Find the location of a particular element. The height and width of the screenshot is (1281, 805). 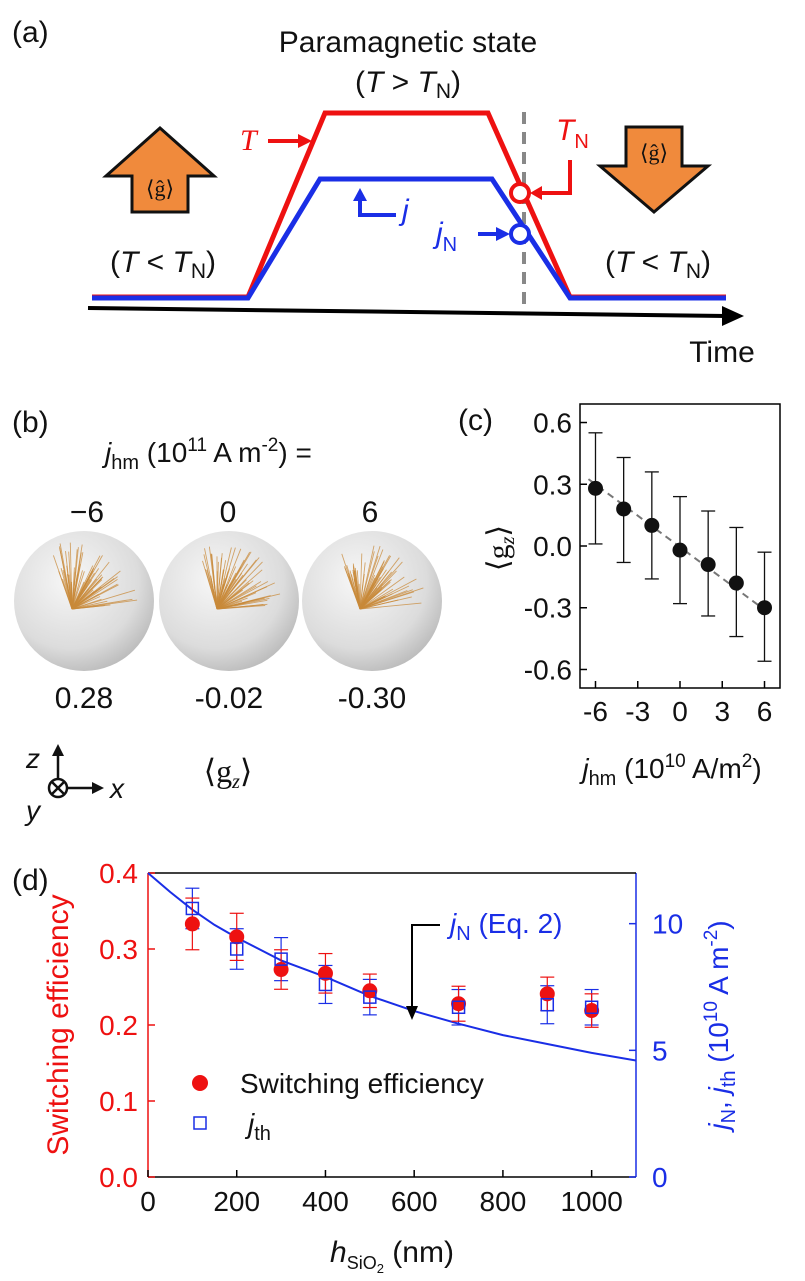

label-TN-arrow is located at coordinates (556, 177).